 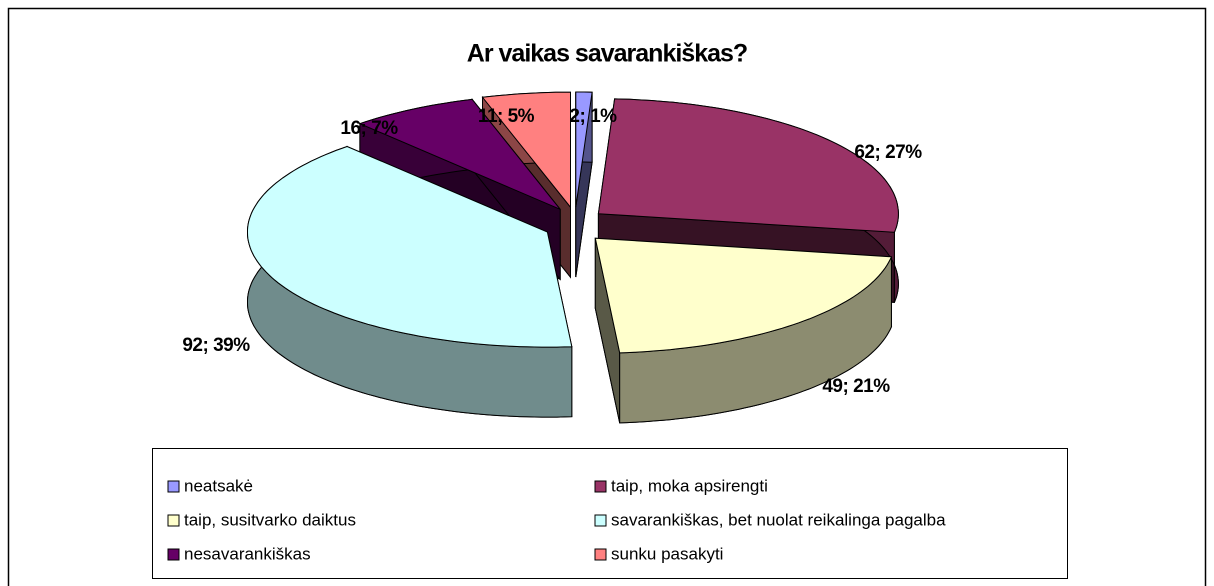 What do you see at coordinates (270, 519) in the screenshot?
I see `legend-label: taip, susitvarko daiktus` at bounding box center [270, 519].